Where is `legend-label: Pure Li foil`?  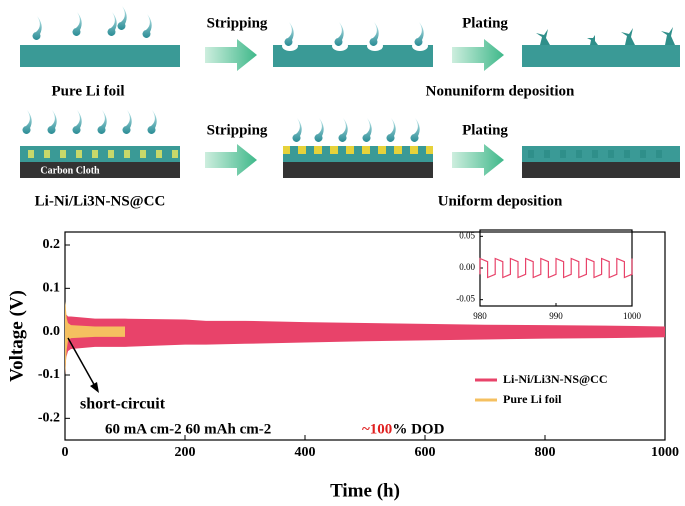
legend-label: Pure Li foil is located at coordinates (532, 399).